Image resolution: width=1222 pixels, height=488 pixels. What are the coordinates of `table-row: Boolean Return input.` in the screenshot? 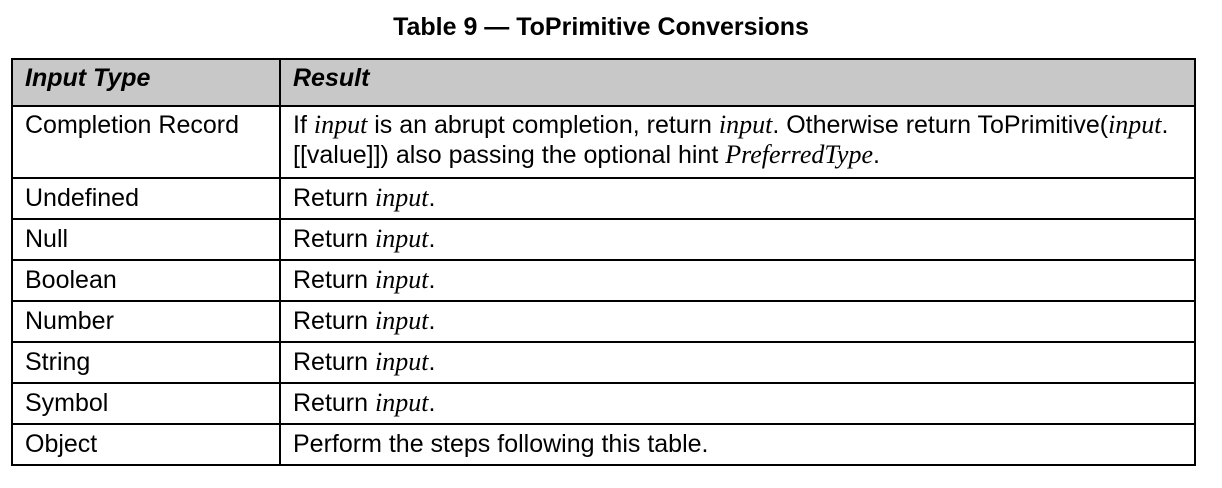 It's located at (603, 280).